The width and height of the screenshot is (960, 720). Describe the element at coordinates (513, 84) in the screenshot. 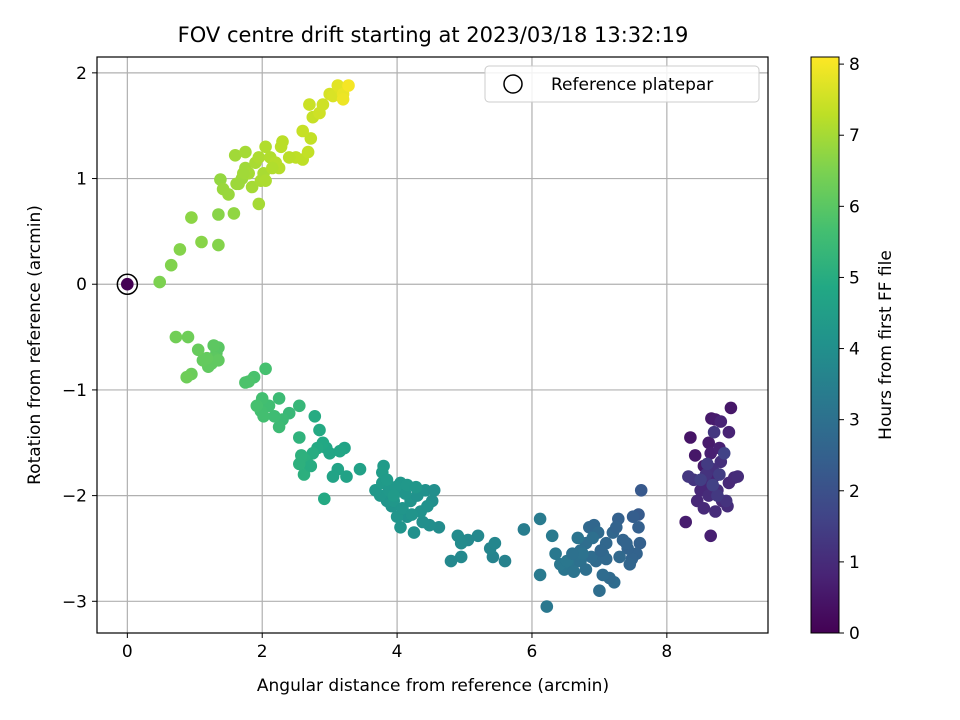

I see `legend-reference-marker` at that location.